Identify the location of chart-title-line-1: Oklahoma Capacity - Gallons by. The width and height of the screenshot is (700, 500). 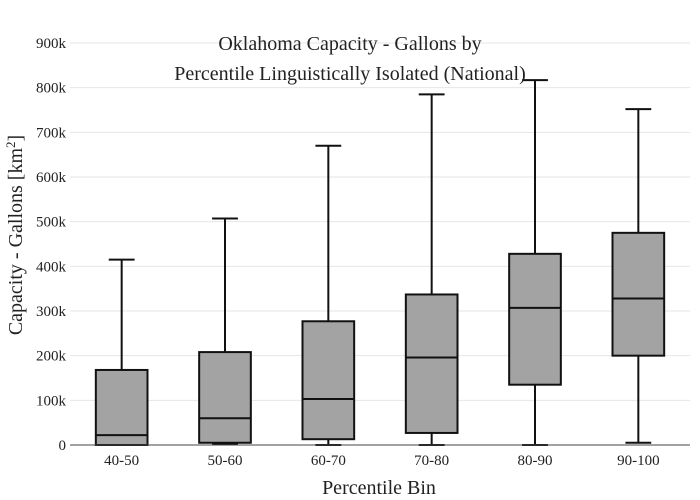
(349, 44).